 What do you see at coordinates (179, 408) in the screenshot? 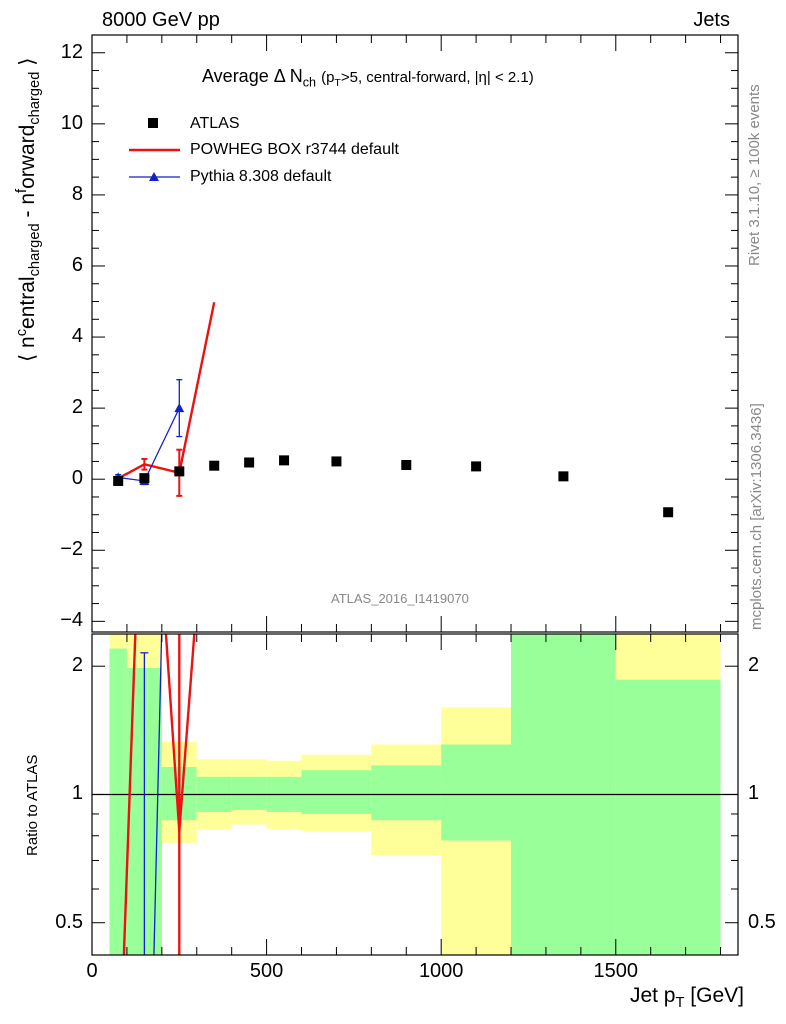
I see `marker-pythia` at bounding box center [179, 408].